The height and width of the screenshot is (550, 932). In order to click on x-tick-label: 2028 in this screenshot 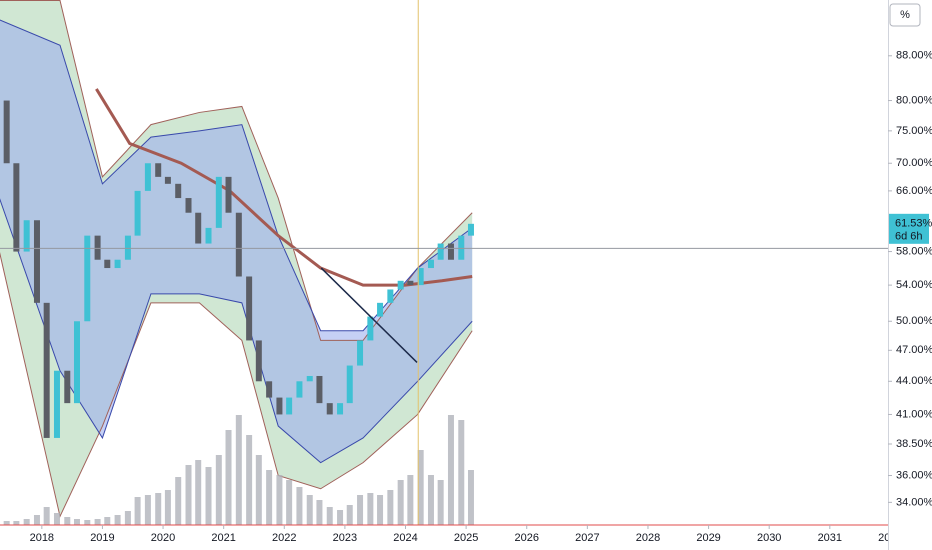, I will do `click(648, 538)`.